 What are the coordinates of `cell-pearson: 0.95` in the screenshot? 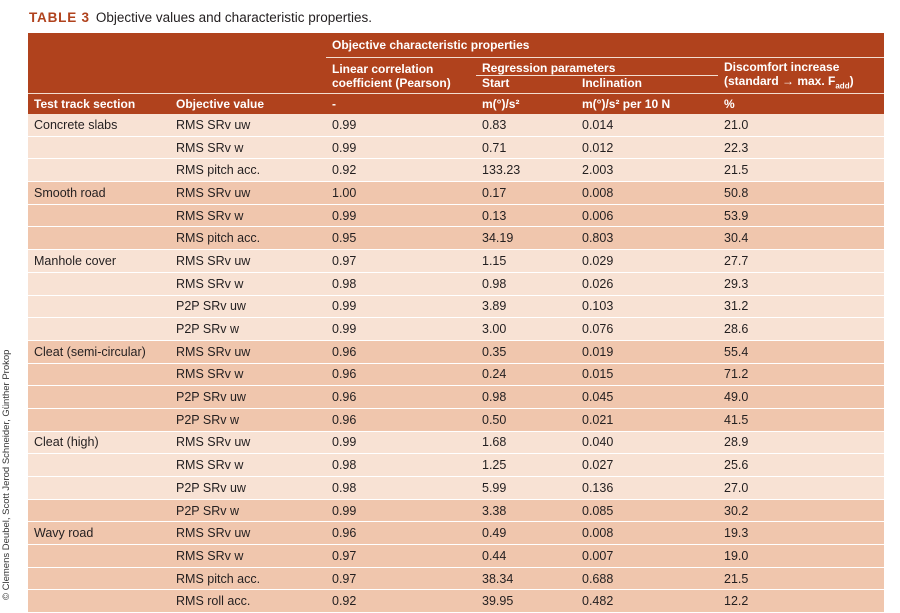 It's located at (401, 238).